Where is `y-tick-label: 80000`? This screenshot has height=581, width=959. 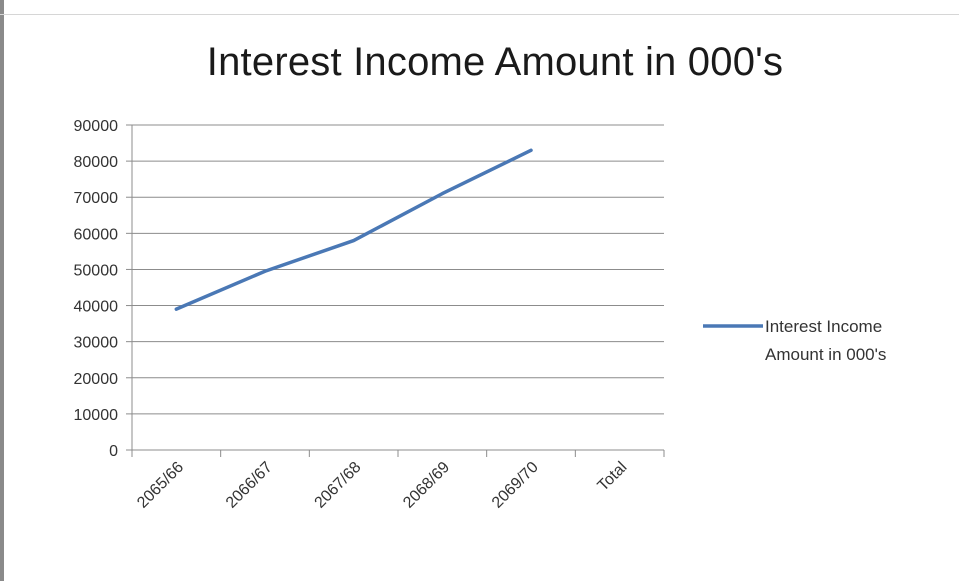 y-tick-label: 80000 is located at coordinates (96, 162).